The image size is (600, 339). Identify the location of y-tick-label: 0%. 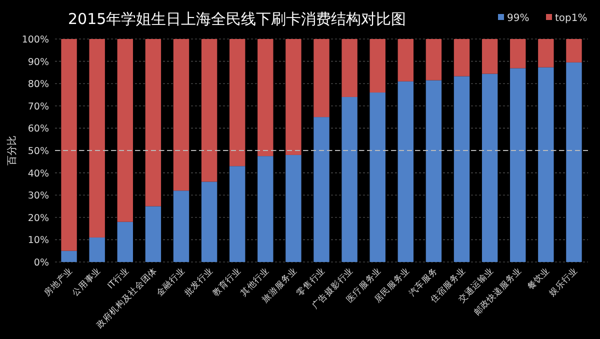
(41, 263).